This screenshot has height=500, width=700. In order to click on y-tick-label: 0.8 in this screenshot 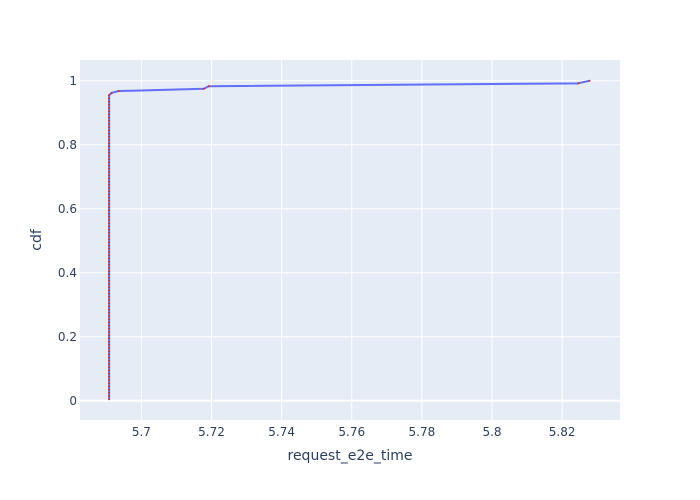, I will do `click(67, 145)`.